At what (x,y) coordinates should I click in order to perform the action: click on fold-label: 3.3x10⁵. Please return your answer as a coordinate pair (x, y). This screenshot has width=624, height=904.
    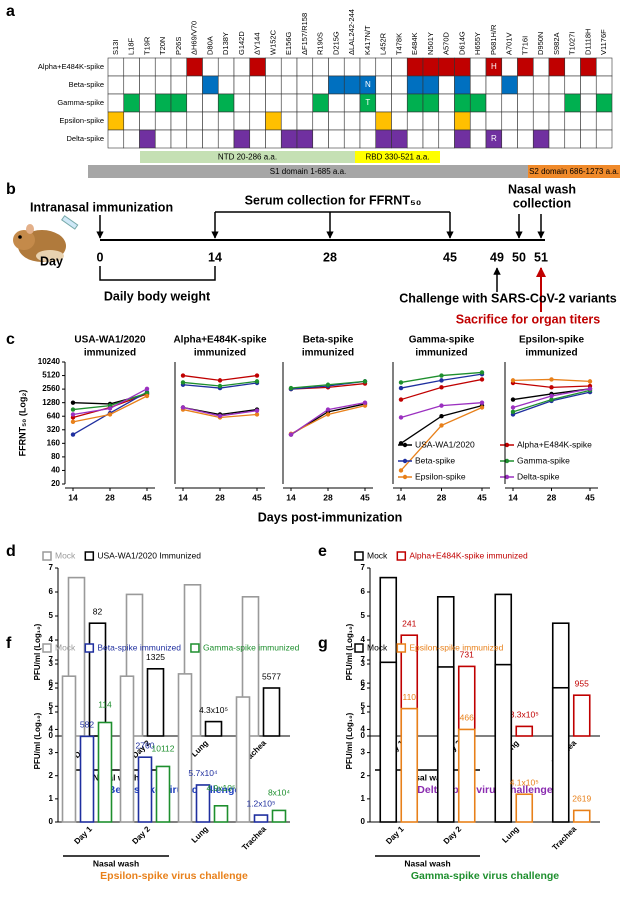
    Looking at the image, I should click on (524, 715).